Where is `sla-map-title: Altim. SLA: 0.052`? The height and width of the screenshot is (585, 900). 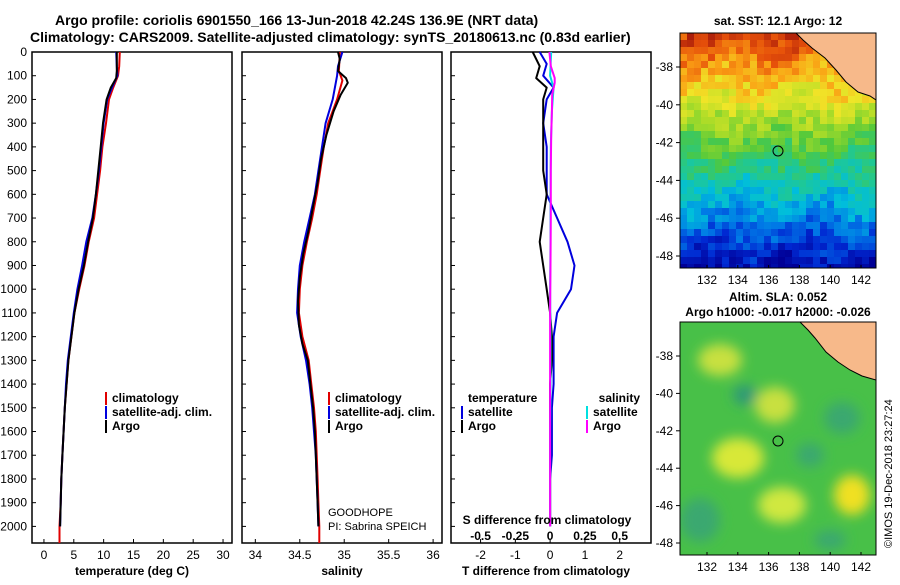
sla-map-title: Altim. SLA: 0.052 is located at coordinates (778, 297).